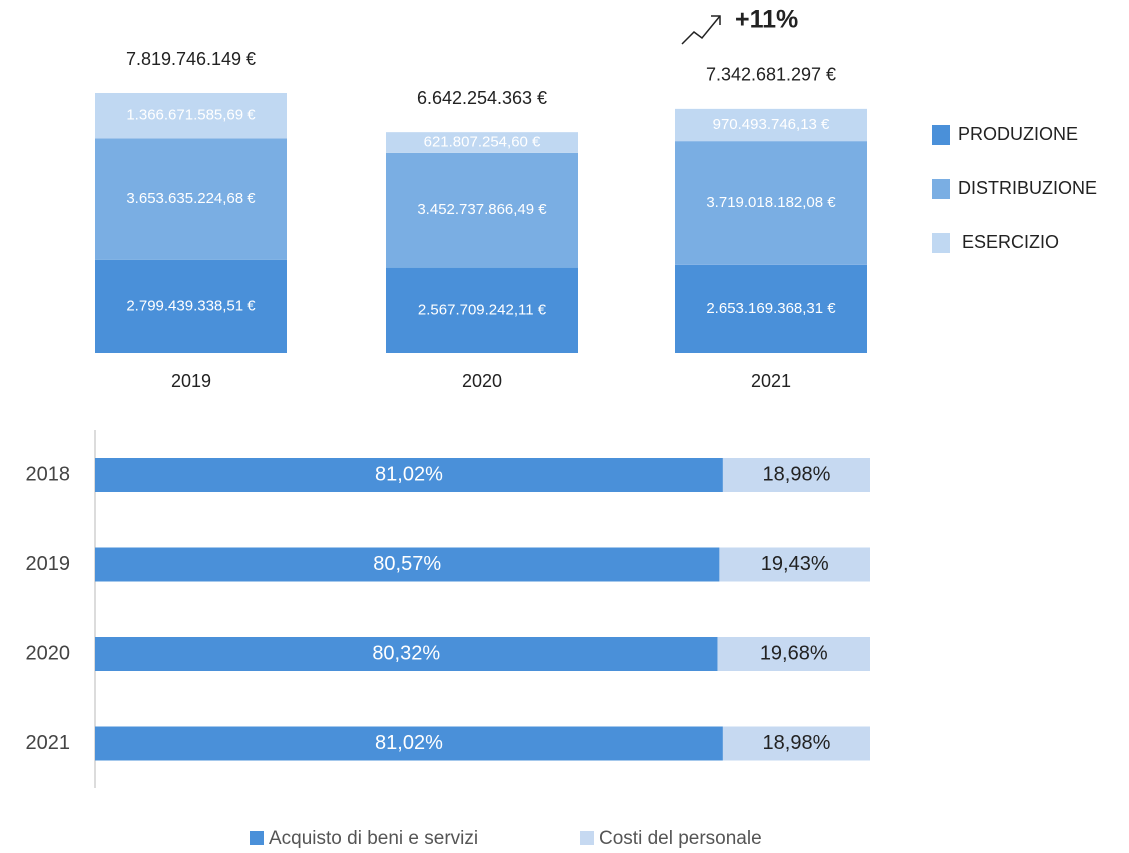  I want to click on y-tick-label: 2021, so click(48, 743).